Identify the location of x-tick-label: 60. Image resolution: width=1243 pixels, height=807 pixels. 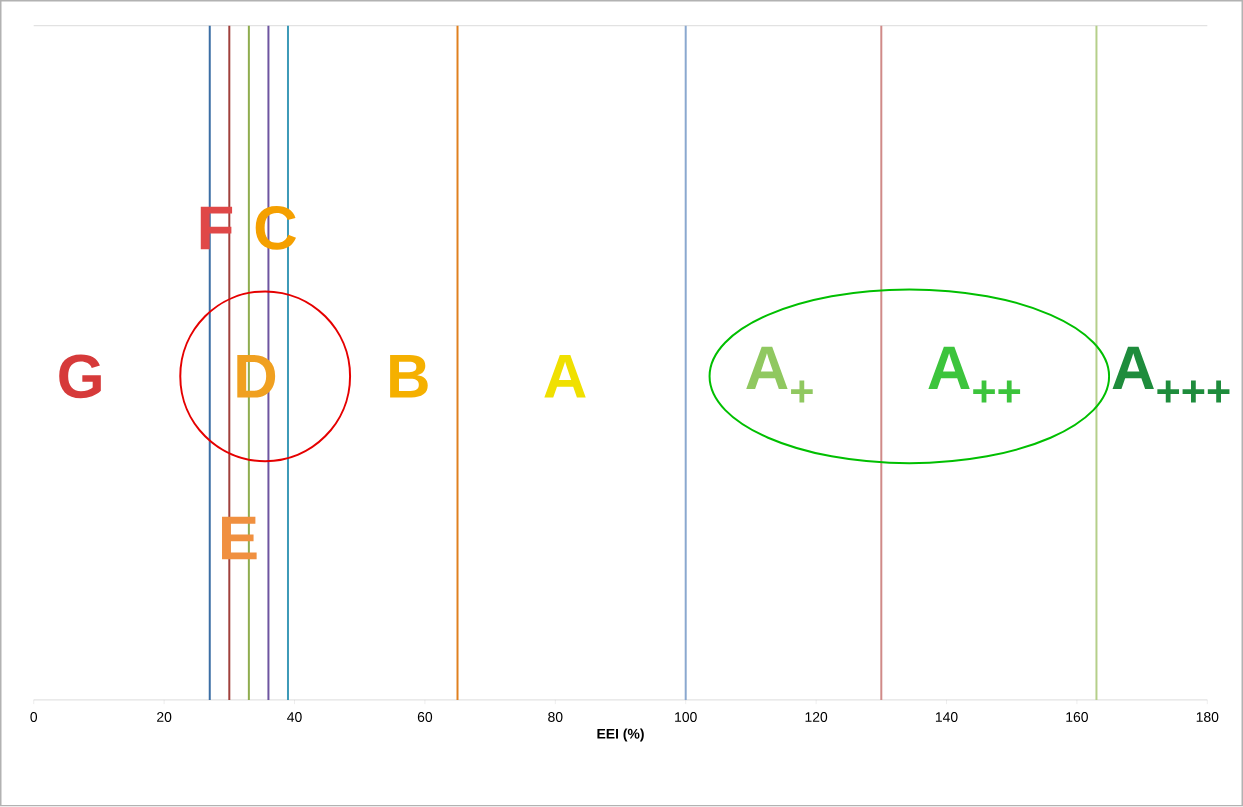
(425, 717).